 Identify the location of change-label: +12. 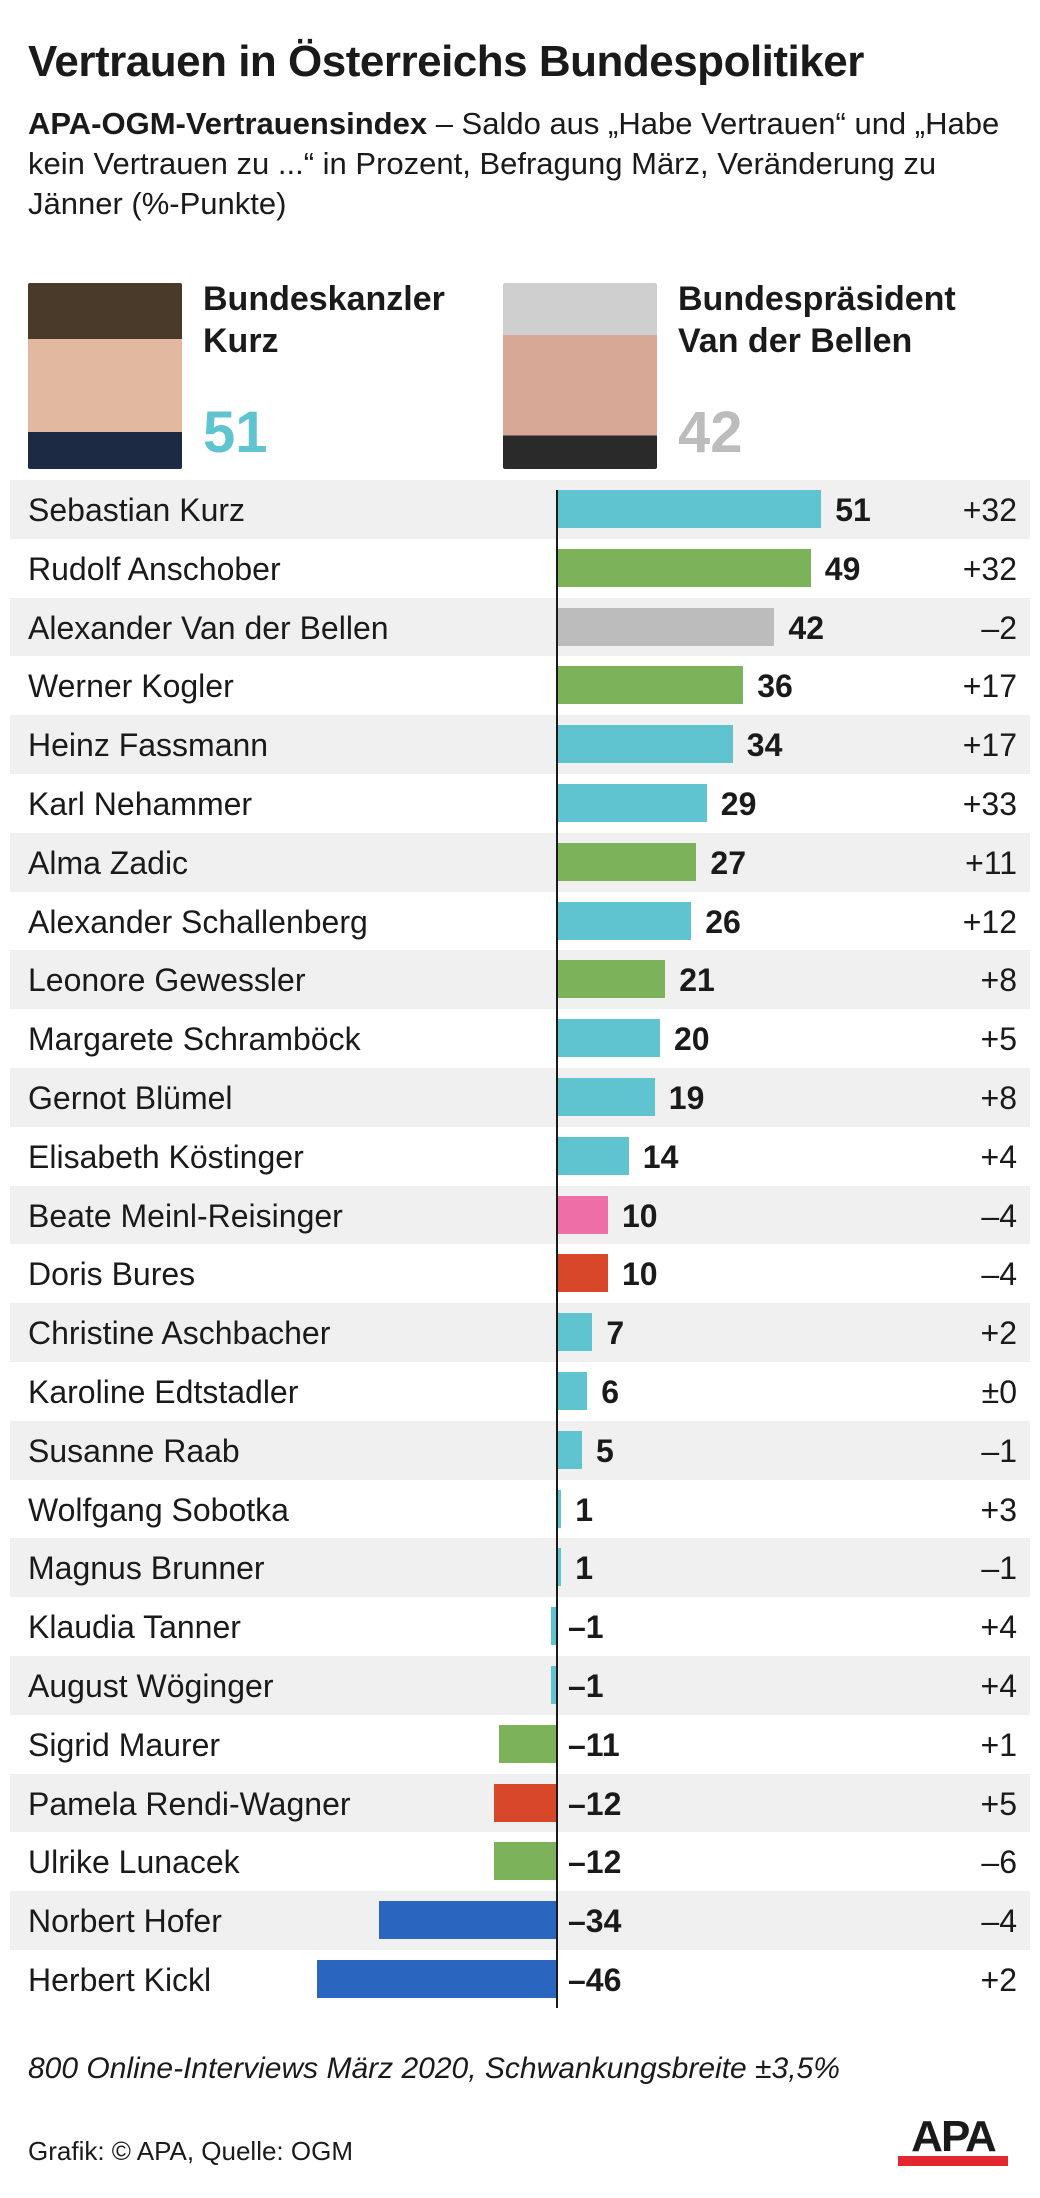
(989, 921).